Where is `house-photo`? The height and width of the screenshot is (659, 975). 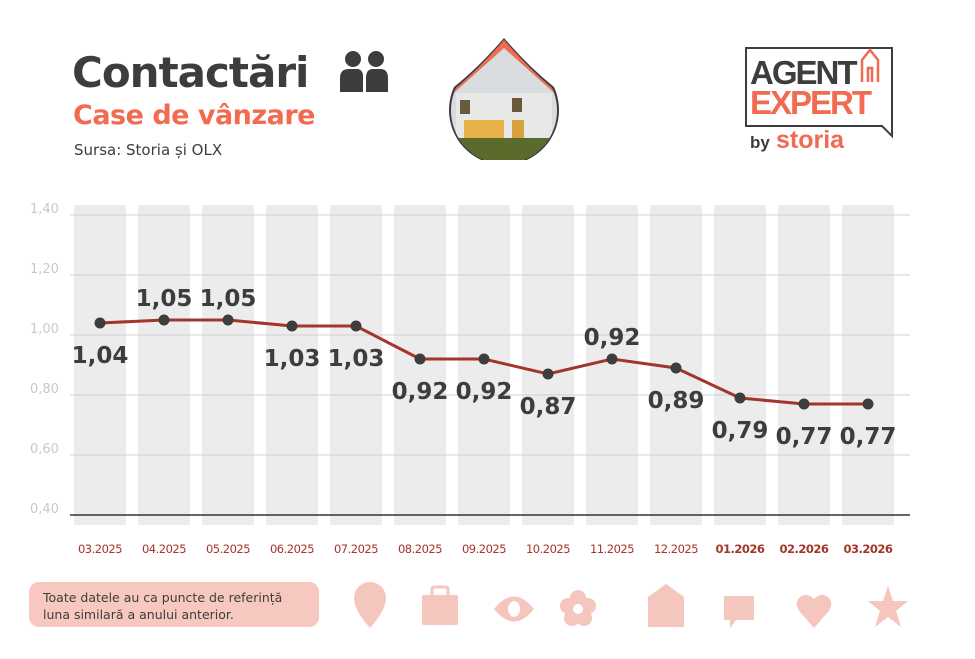
house-photo is located at coordinates (504, 99).